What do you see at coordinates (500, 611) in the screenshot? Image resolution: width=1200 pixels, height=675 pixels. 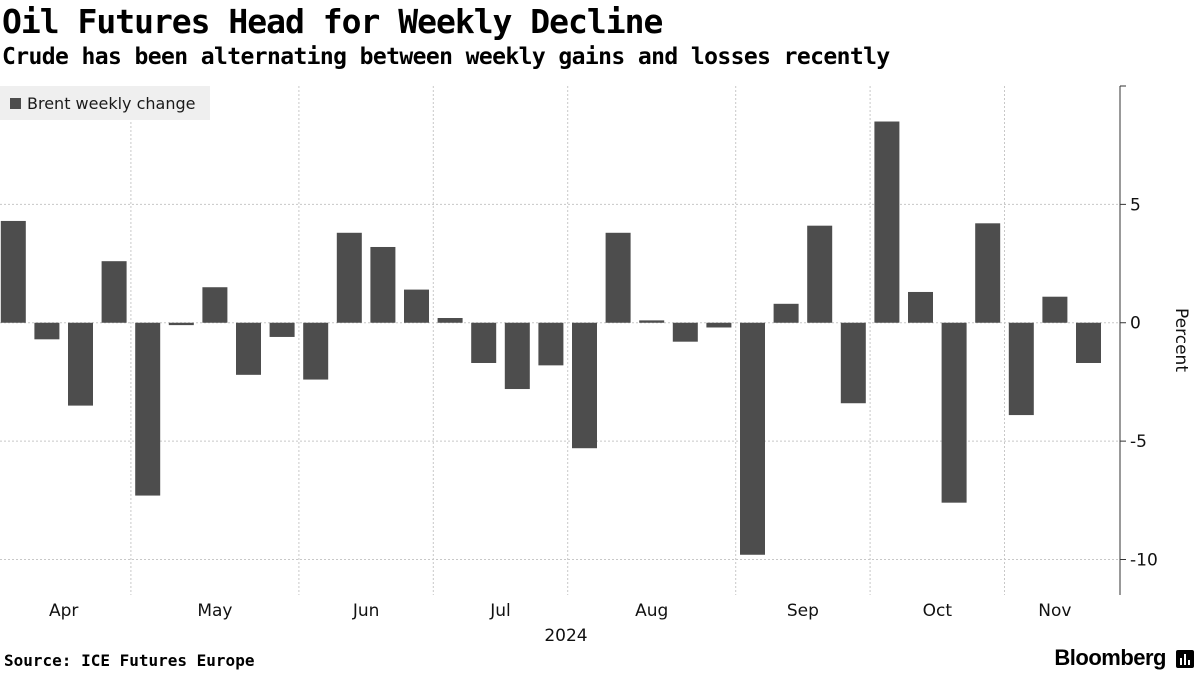 I see `x-tick-label: Jul` at bounding box center [500, 611].